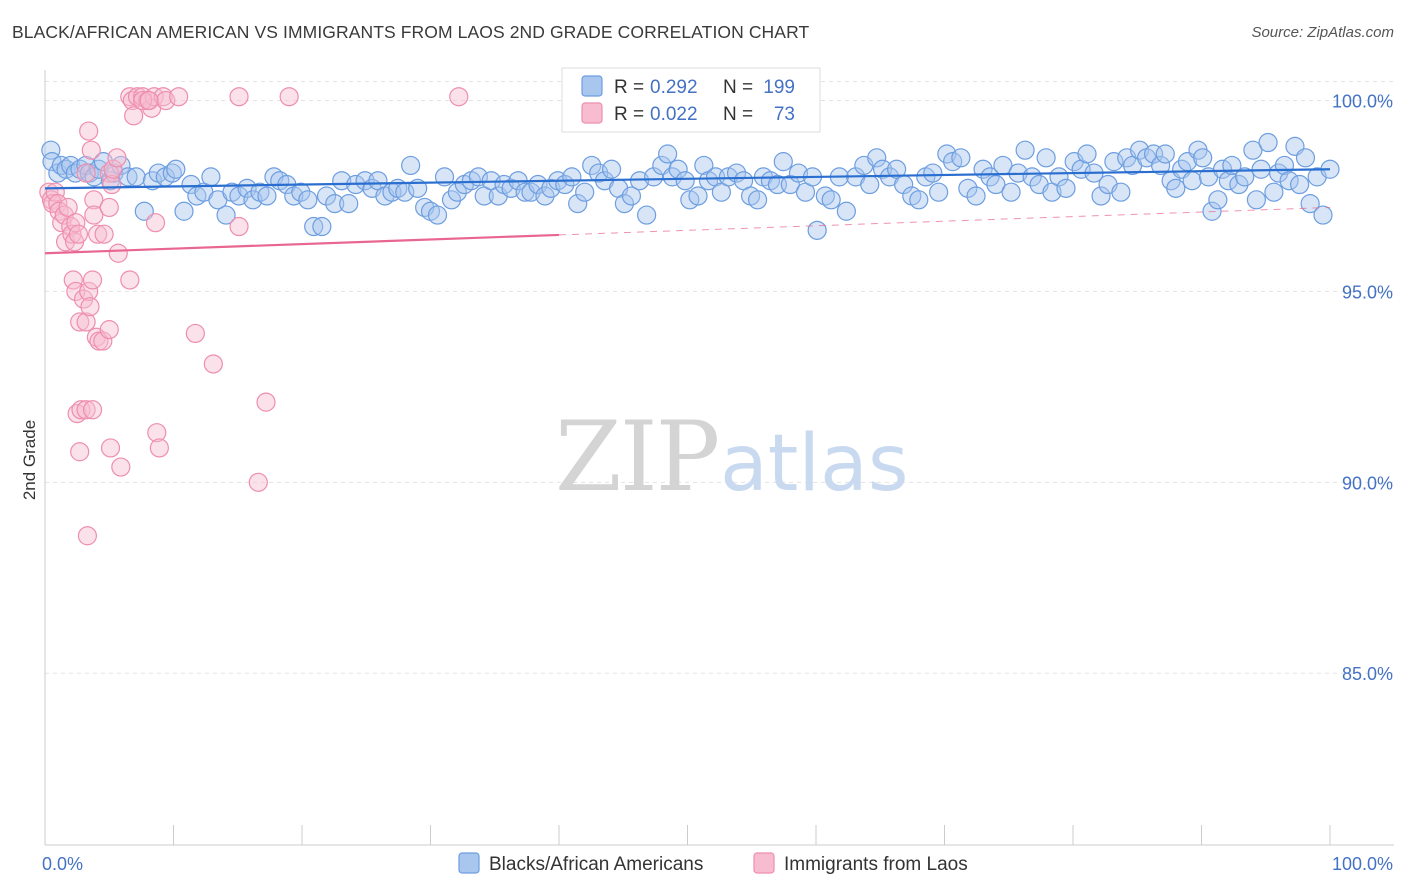 This screenshot has height=892, width=1406. Describe the element at coordinates (674, 87) in the screenshot. I see `legend-r-value-blue: 0.292` at that location.